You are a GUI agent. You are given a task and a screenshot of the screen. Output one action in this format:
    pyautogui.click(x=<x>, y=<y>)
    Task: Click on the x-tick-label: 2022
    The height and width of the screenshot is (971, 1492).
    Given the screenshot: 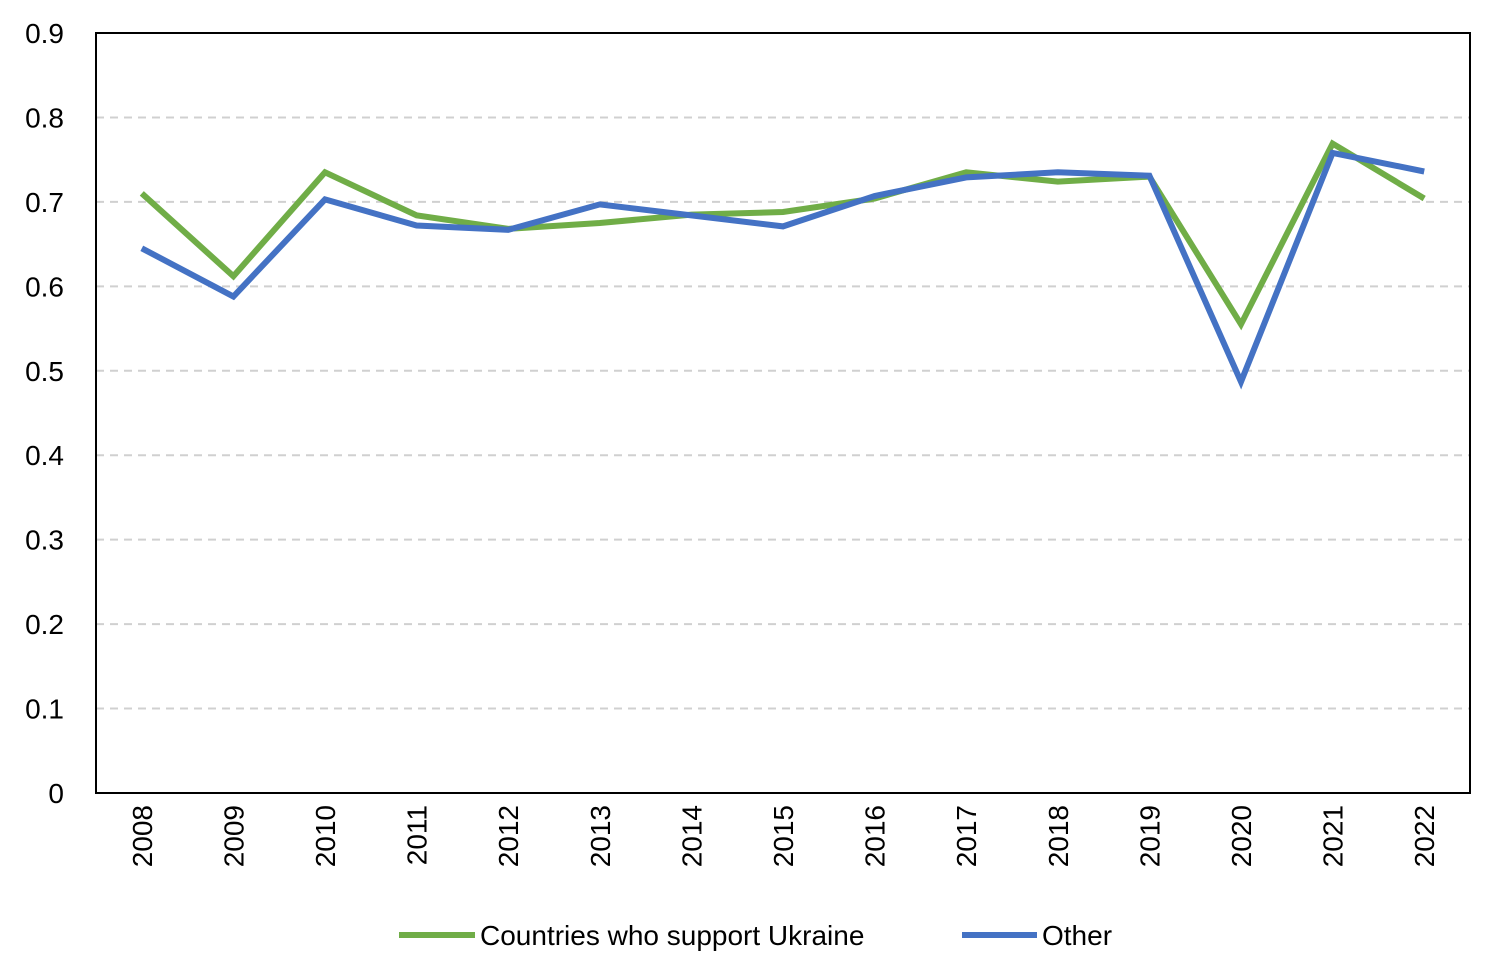 What is the action you would take?
    pyautogui.click(x=1424, y=836)
    